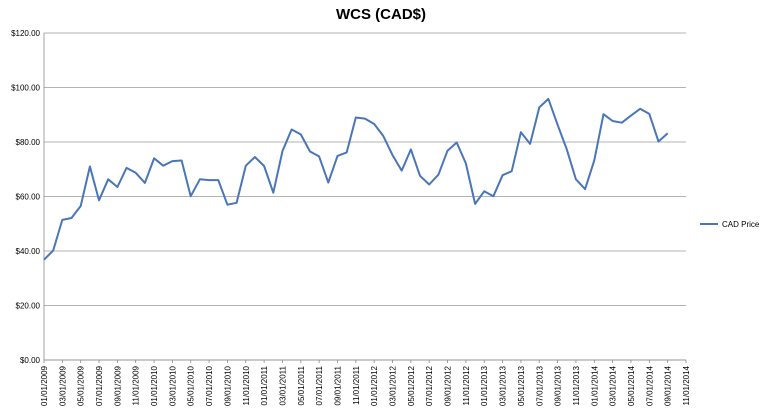 The width and height of the screenshot is (762, 420). What do you see at coordinates (576, 385) in the screenshot?
I see `x-tick-label: 11/01/2013` at bounding box center [576, 385].